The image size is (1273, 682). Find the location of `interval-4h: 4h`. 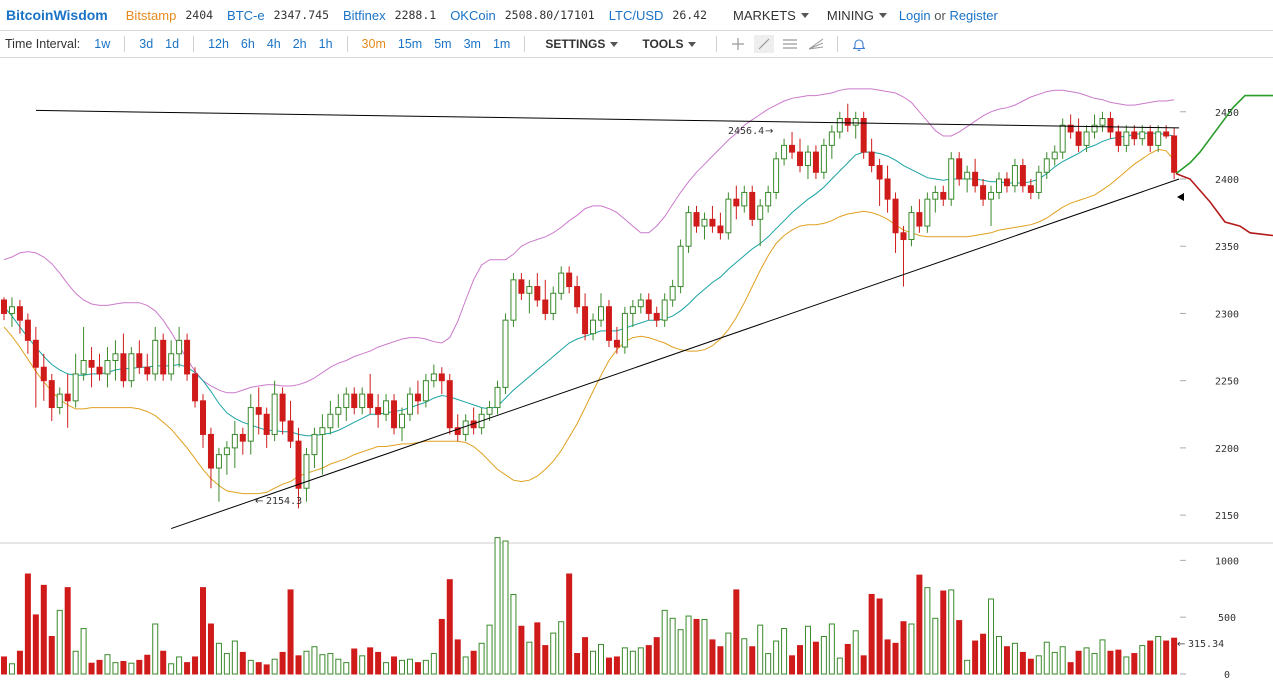

interval-4h: 4h is located at coordinates (273, 44).